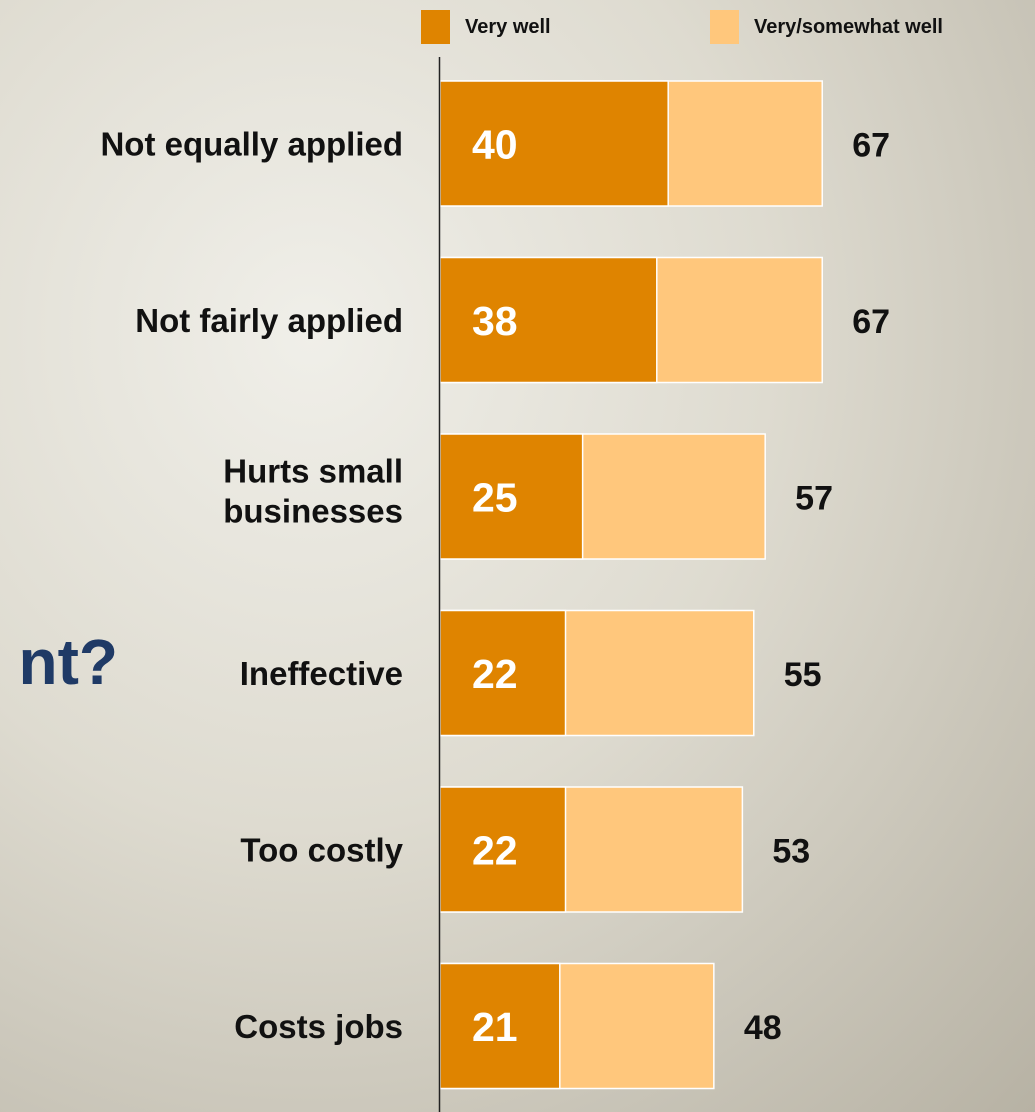 The width and height of the screenshot is (1035, 1112). I want to click on slide-title-text: nt?, so click(68, 662).